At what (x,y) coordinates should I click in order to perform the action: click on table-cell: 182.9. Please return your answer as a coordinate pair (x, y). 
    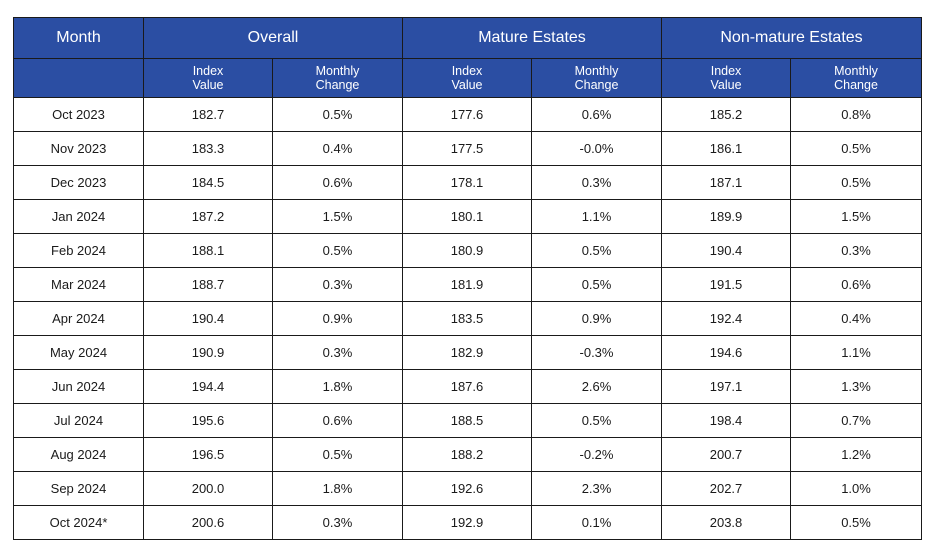
    Looking at the image, I should click on (467, 352).